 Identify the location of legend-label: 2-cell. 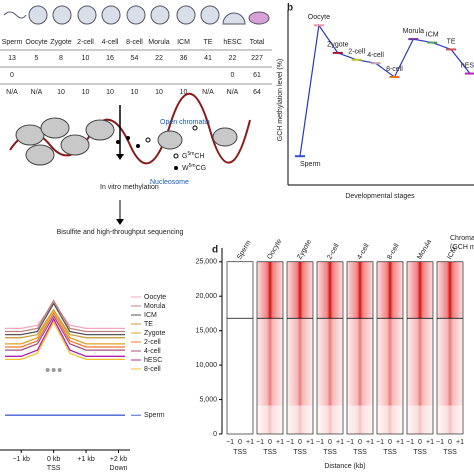
(152, 342).